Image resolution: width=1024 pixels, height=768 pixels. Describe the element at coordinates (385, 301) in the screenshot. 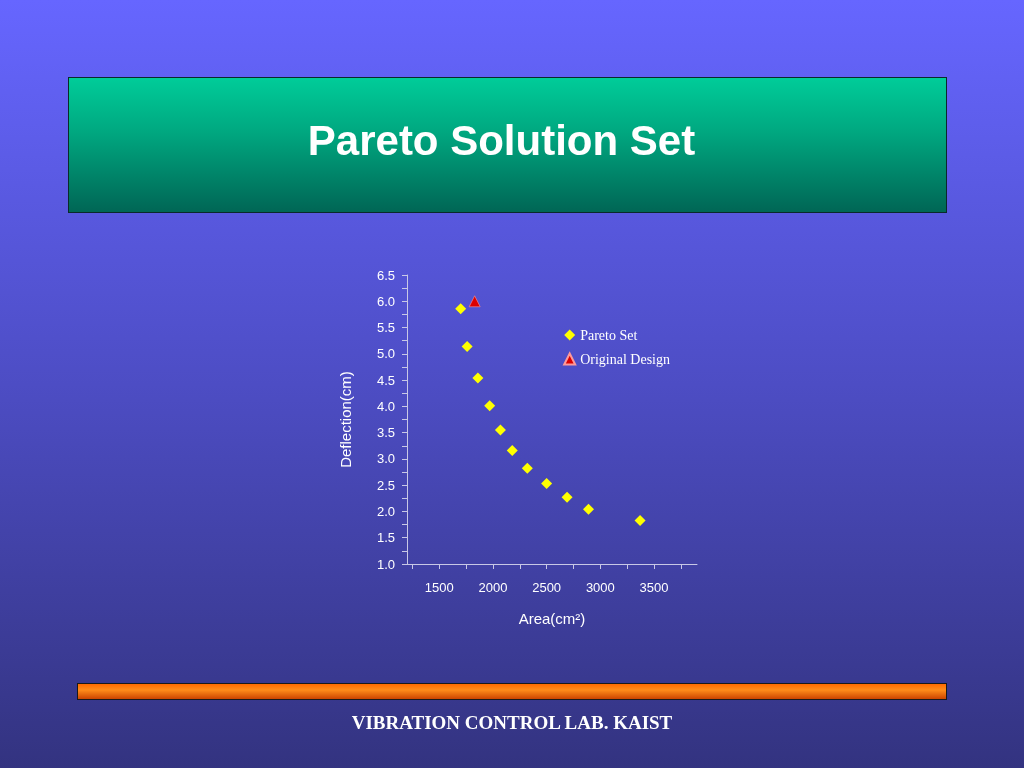

I see `y-tick-label: 6.0` at that location.